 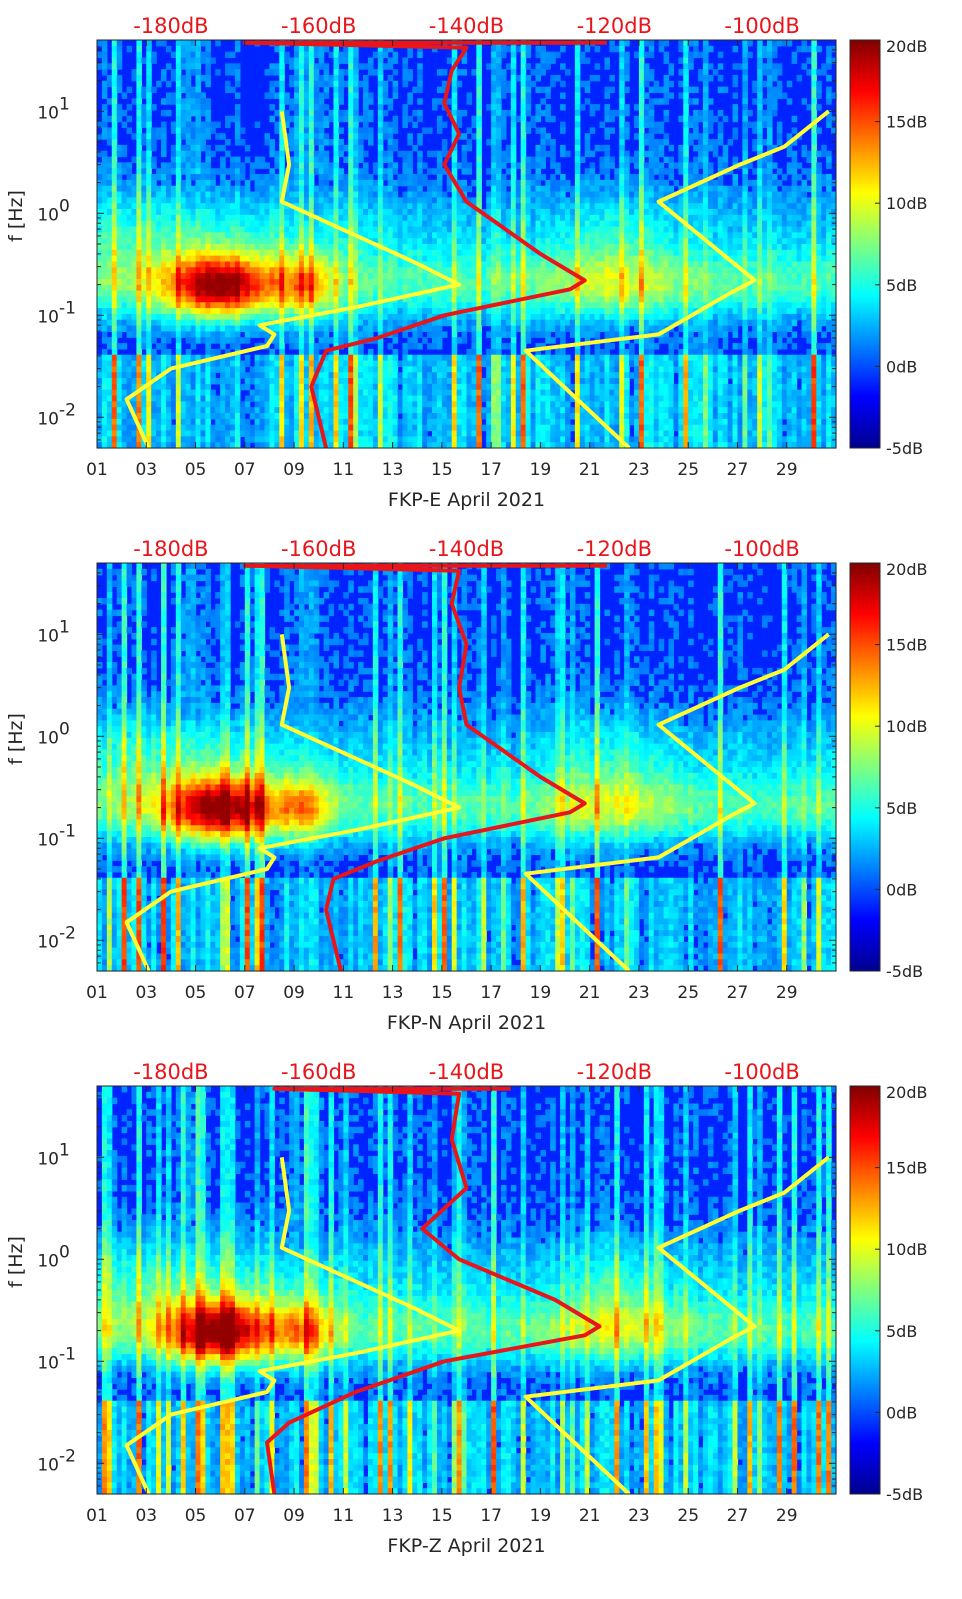 I want to click on x-tick-label: 09, so click(x=294, y=470).